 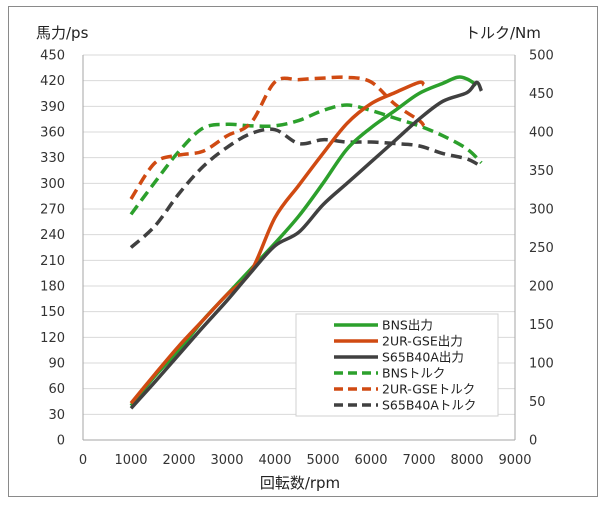 What do you see at coordinates (52, 338) in the screenshot?
I see `y-tick-label: 120` at bounding box center [52, 338].